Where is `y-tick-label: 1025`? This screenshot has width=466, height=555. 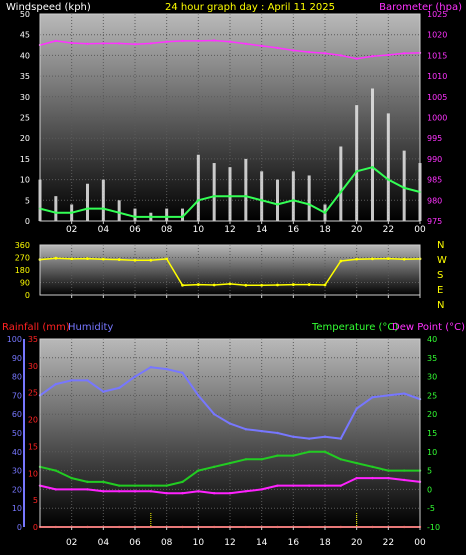
y-tick-label: 1025 is located at coordinates (437, 14).